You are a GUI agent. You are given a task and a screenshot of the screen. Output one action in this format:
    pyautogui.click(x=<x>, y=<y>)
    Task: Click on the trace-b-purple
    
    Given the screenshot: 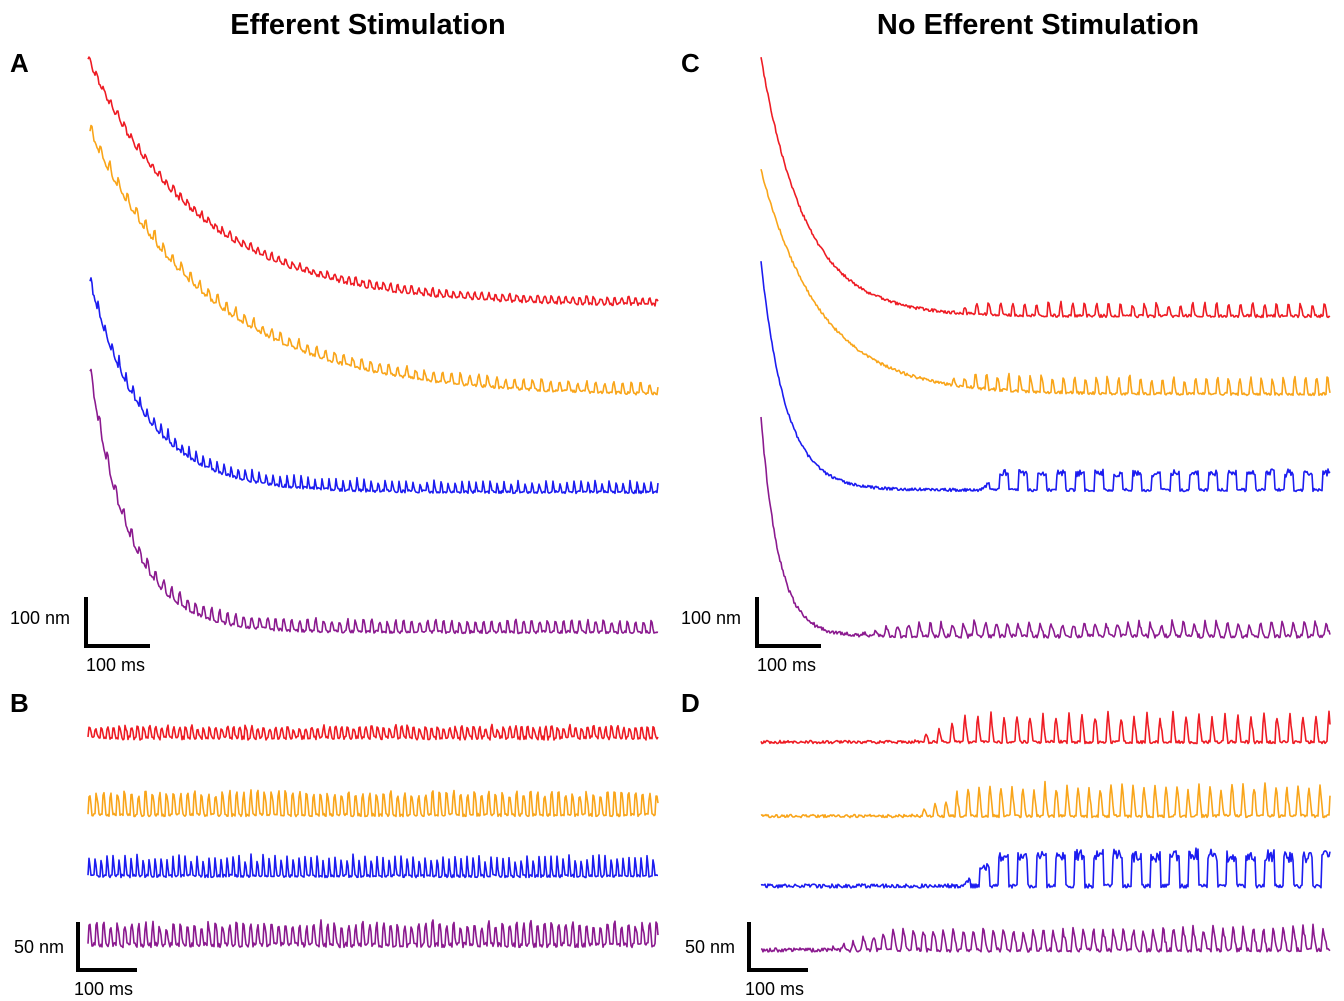 What is the action you would take?
    pyautogui.click(x=373, y=934)
    